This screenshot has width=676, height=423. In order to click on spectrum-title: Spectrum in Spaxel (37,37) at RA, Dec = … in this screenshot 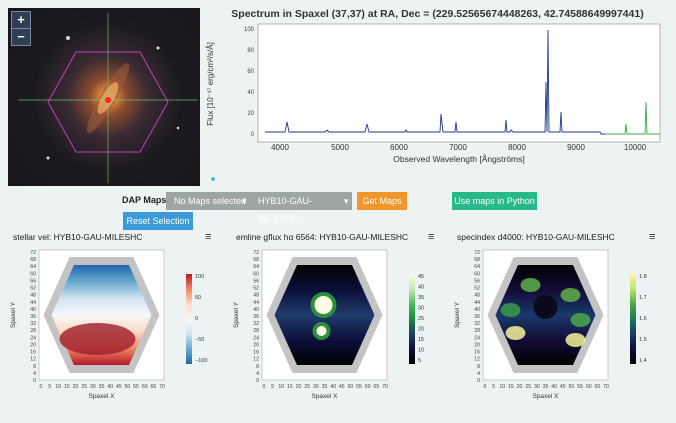, I will do `click(437, 14)`.